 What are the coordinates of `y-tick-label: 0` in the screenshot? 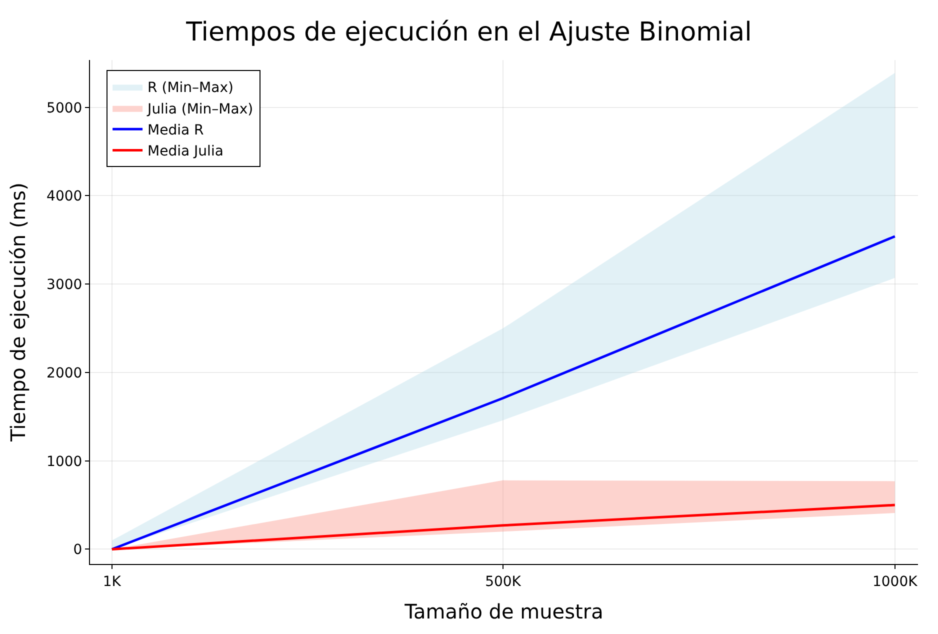 It's located at (77, 550).